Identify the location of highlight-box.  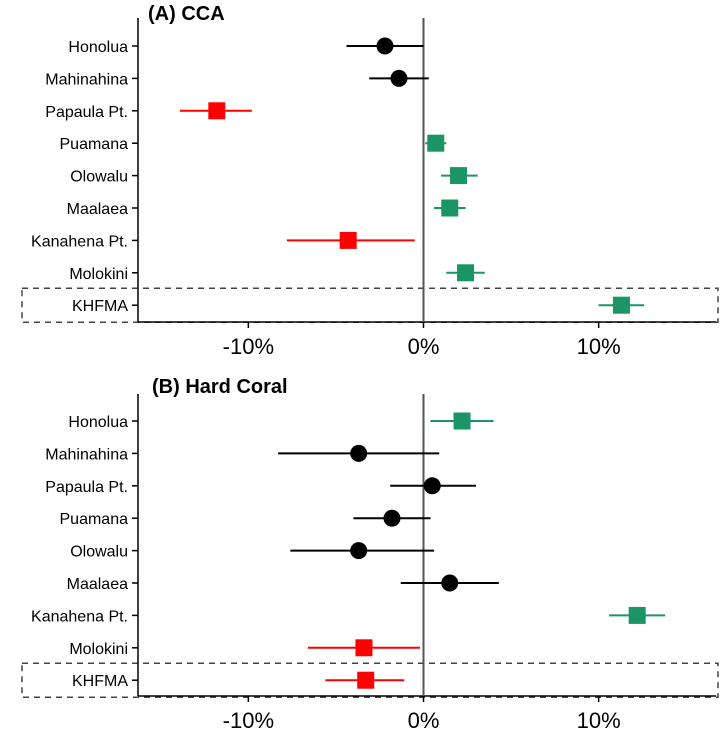
(370, 680).